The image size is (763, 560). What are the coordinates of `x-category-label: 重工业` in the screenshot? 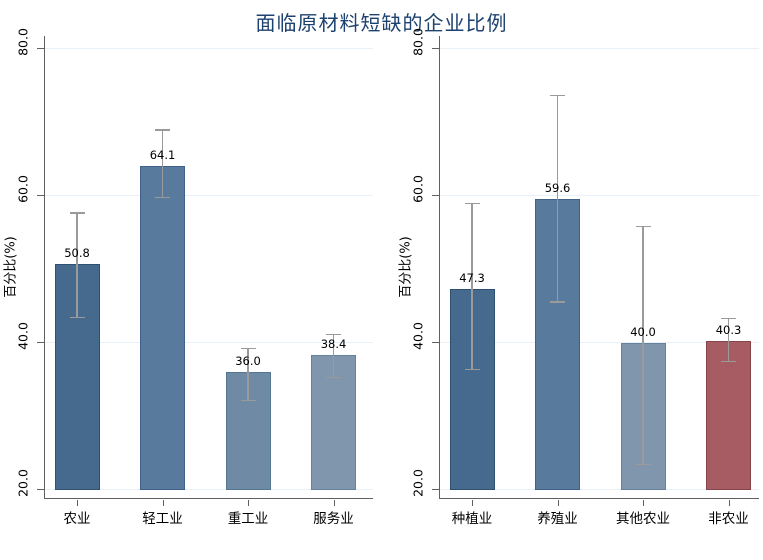 It's located at (248, 519).